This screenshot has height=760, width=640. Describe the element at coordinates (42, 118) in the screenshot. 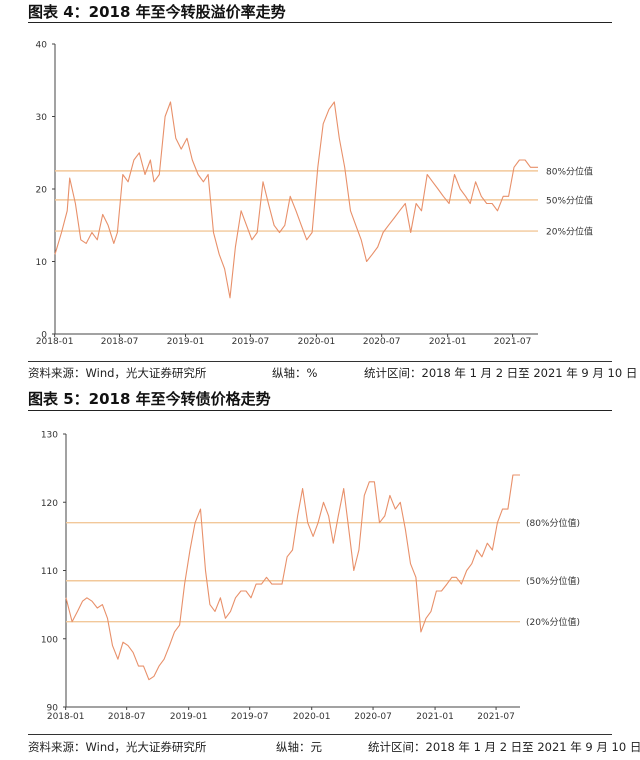

I see `y-tick-label: 30` at that location.